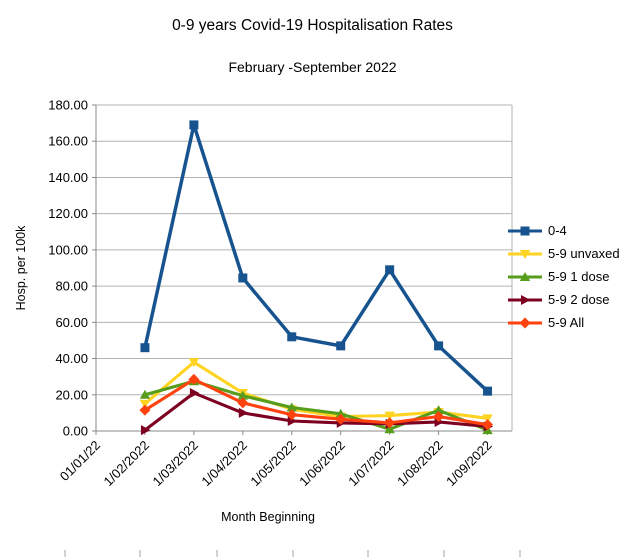  Describe the element at coordinates (71, 322) in the screenshot. I see `y-tick-label: 60.00` at that location.